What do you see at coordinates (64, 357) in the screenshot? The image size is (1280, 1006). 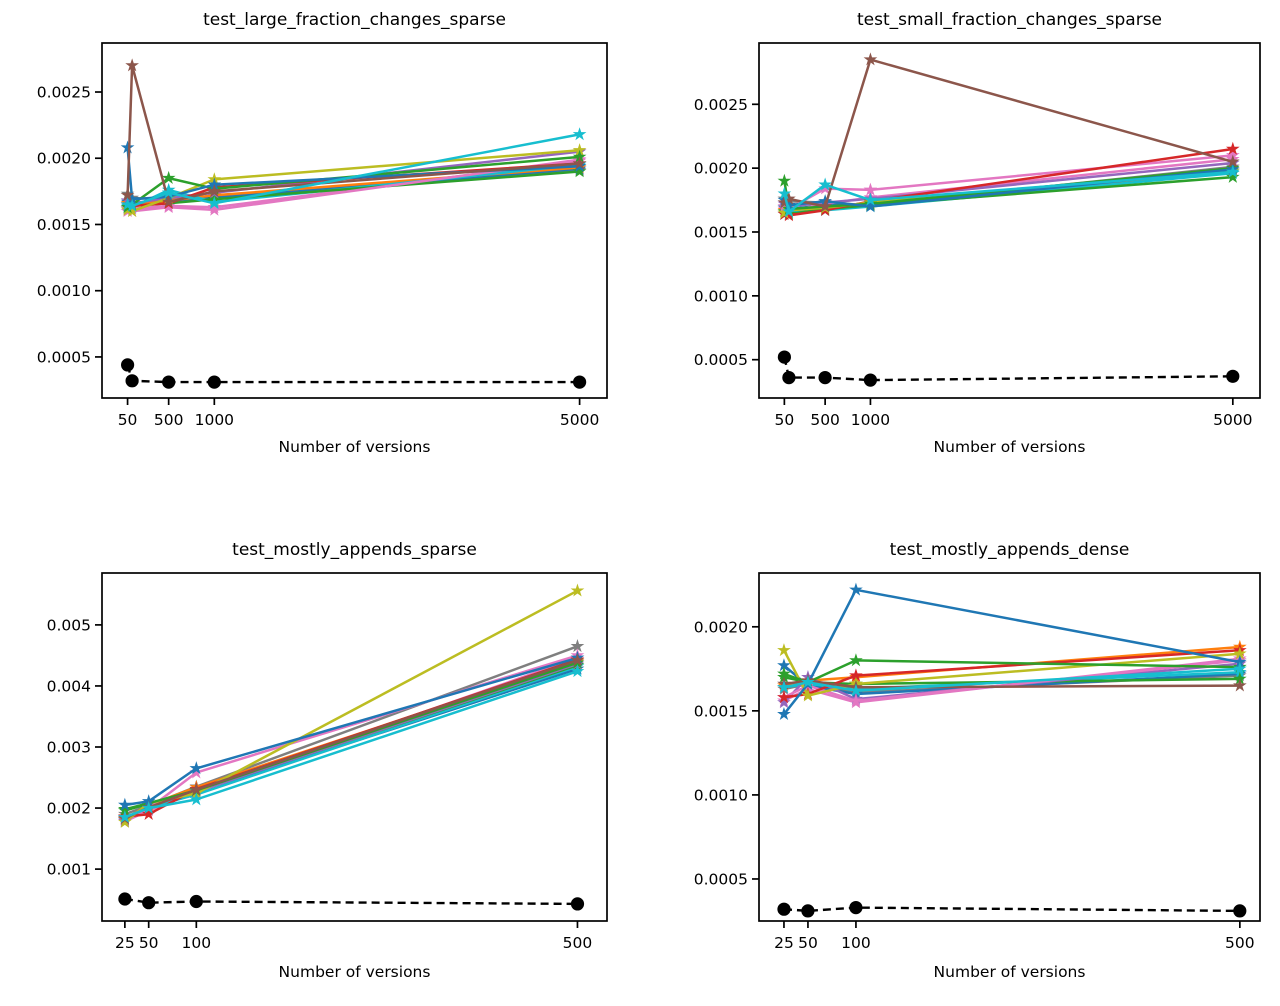 I see `y-tick-label: 0.0005` at bounding box center [64, 357].